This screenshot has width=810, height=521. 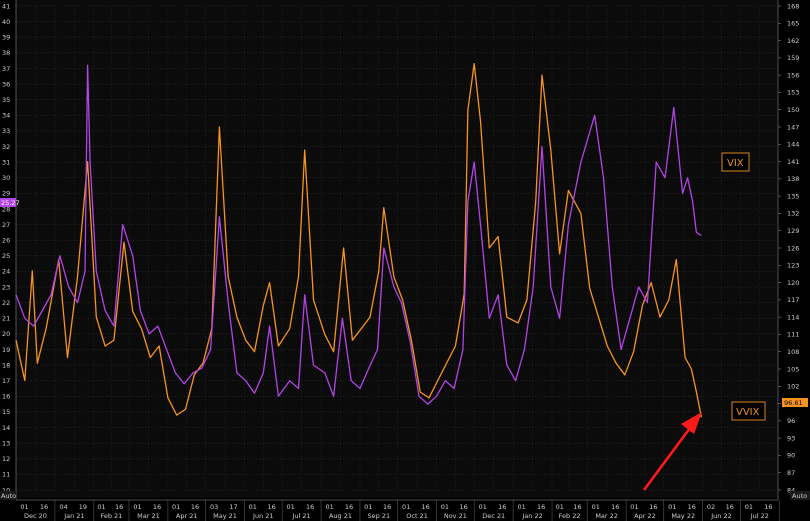 What do you see at coordinates (187, 516) in the screenshot?
I see `x-month-label: Apr 21` at bounding box center [187, 516].